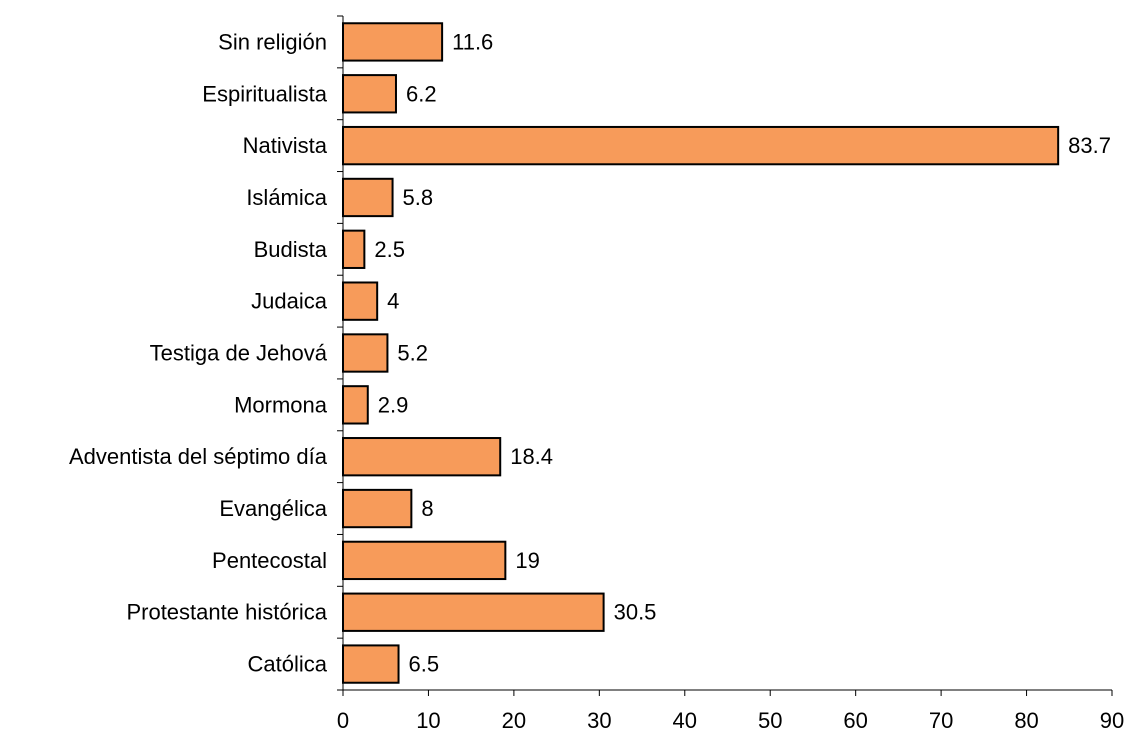 The height and width of the screenshot is (745, 1139). Describe the element at coordinates (198, 456) in the screenshot. I see `category-label: Adventista del séptimo día` at that location.